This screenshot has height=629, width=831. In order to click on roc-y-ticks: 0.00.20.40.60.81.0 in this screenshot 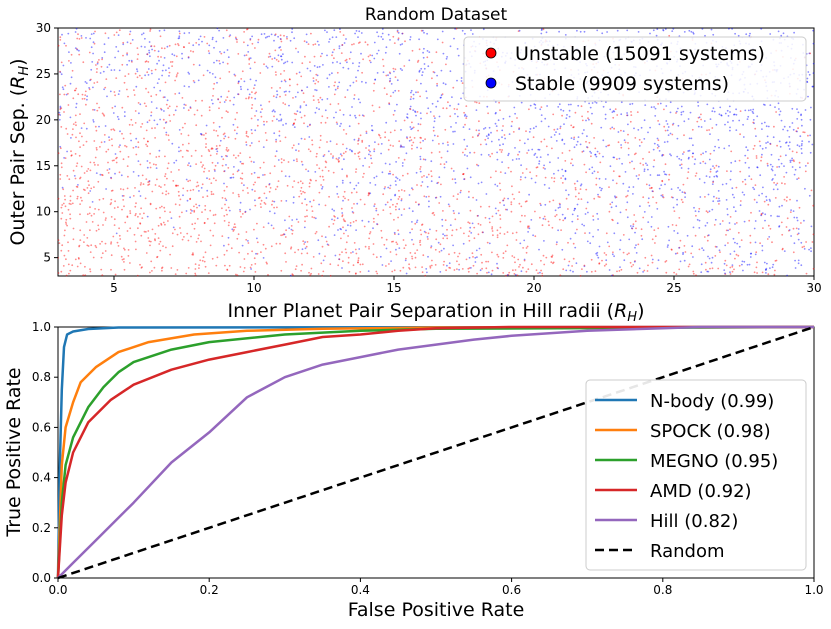, I will do `click(45, 452)`.